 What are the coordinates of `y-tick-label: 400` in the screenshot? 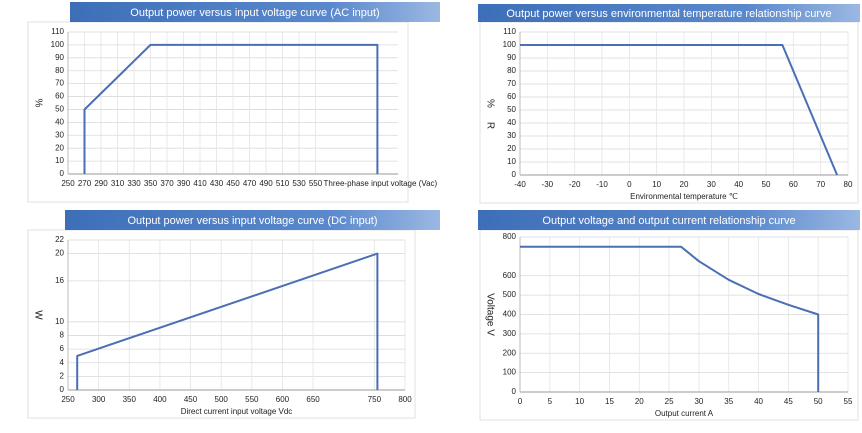 It's located at (510, 314).